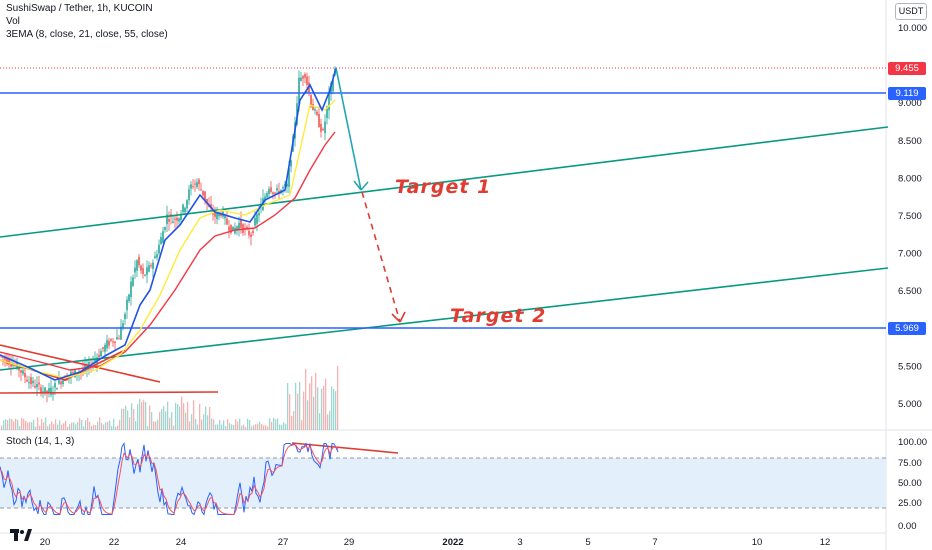 The width and height of the screenshot is (932, 550). Describe the element at coordinates (654, 542) in the screenshot. I see `x-tick-label: 7` at that location.